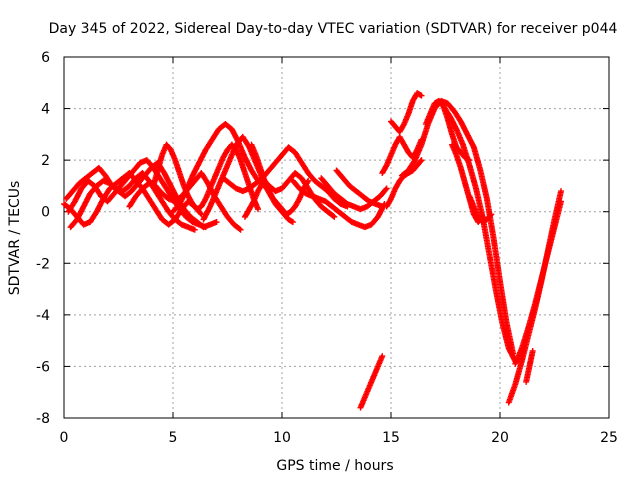  I want to click on y-tick-label: -4, so click(43, 316).